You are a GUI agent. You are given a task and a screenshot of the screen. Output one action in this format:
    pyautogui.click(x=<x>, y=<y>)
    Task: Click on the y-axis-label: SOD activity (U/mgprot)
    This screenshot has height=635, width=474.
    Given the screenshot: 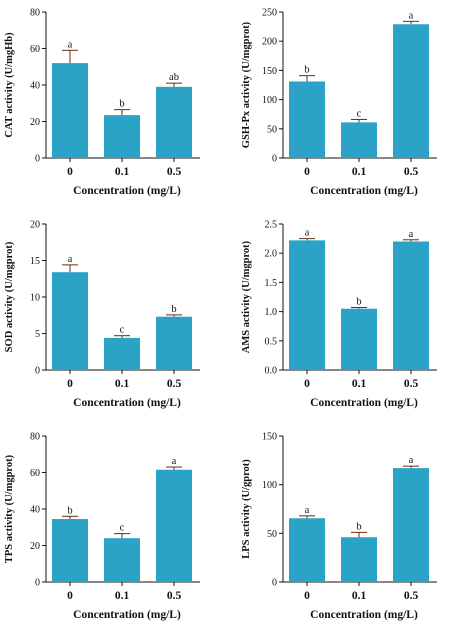 What is the action you would take?
    pyautogui.click(x=9, y=296)
    